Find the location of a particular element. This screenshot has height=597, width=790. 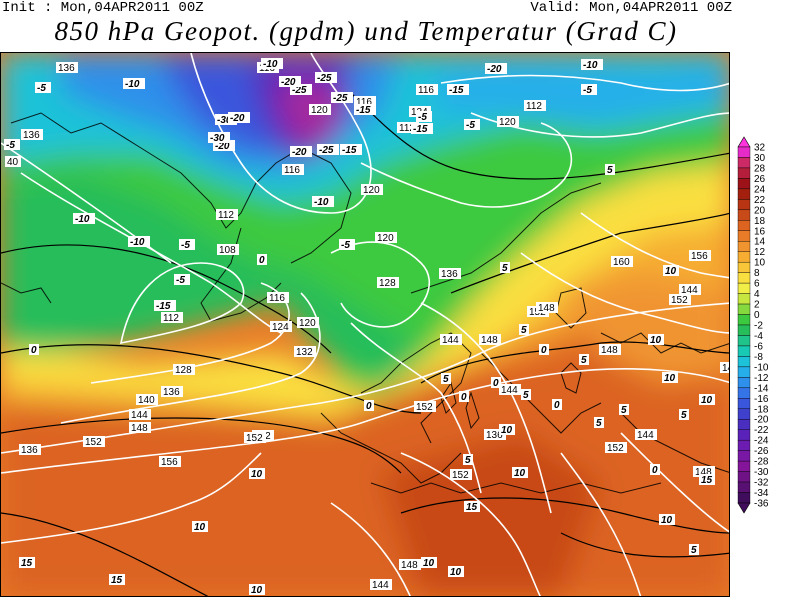

legend-top-arrow is located at coordinates (744, 142).